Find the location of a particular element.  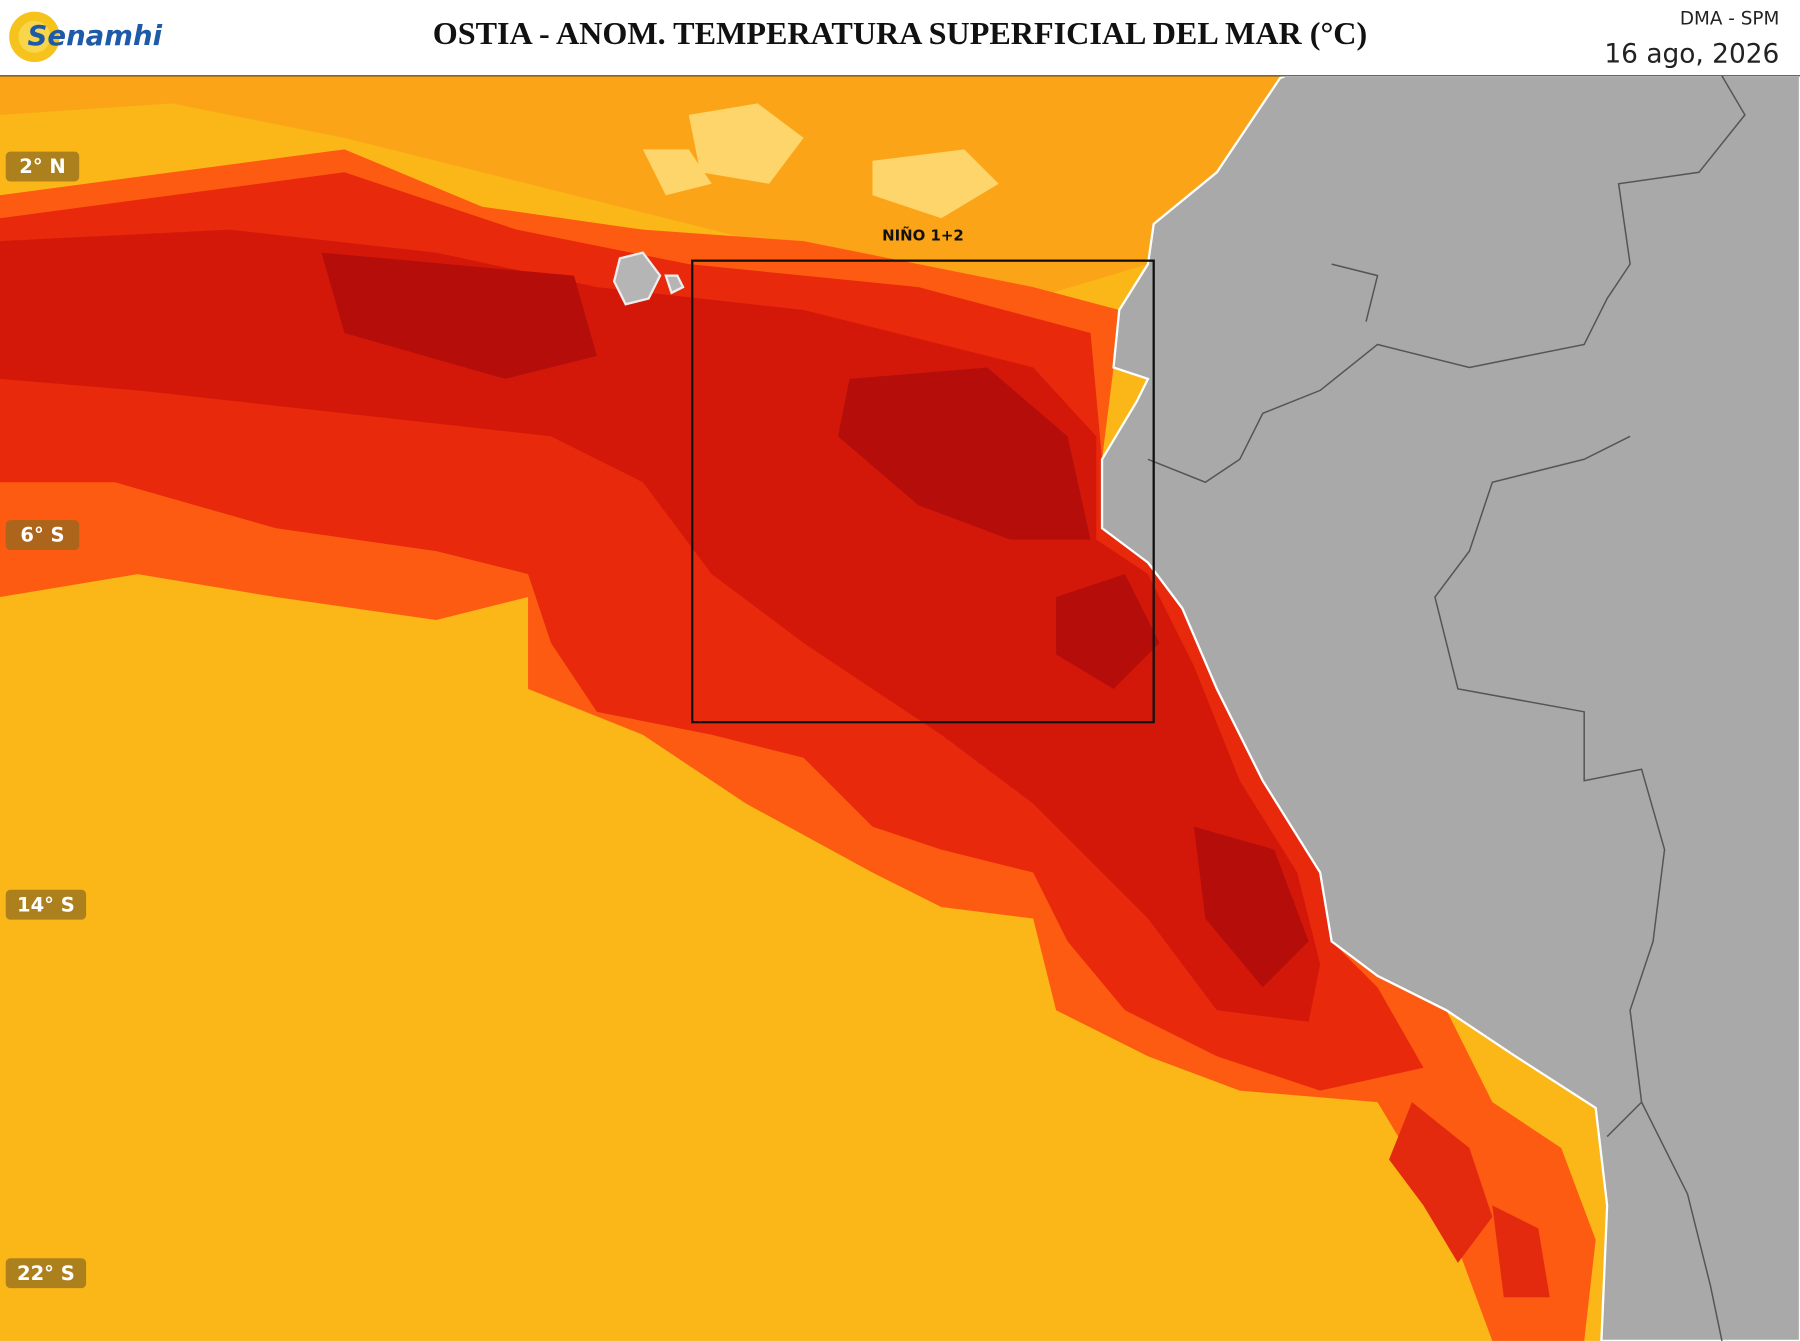

anomaly-north is located at coordinates (640, 187).